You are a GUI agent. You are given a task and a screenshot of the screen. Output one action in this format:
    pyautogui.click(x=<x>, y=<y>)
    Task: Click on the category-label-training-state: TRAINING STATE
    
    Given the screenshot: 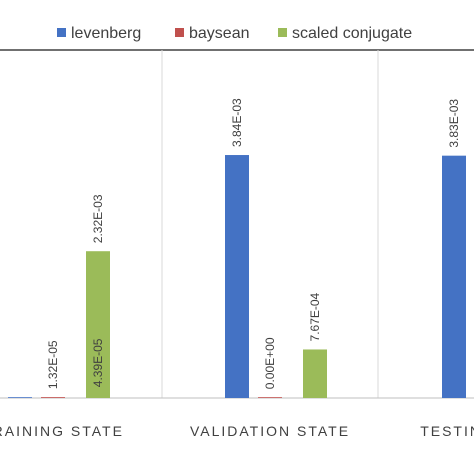 What is the action you would take?
    pyautogui.click(x=62, y=431)
    